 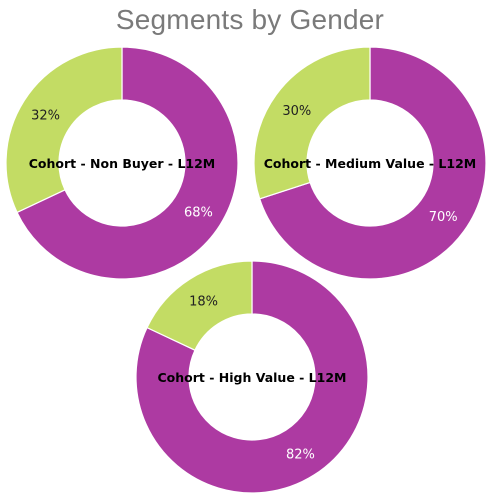 I want to click on slice-percent-label: 70%, so click(x=443, y=217).